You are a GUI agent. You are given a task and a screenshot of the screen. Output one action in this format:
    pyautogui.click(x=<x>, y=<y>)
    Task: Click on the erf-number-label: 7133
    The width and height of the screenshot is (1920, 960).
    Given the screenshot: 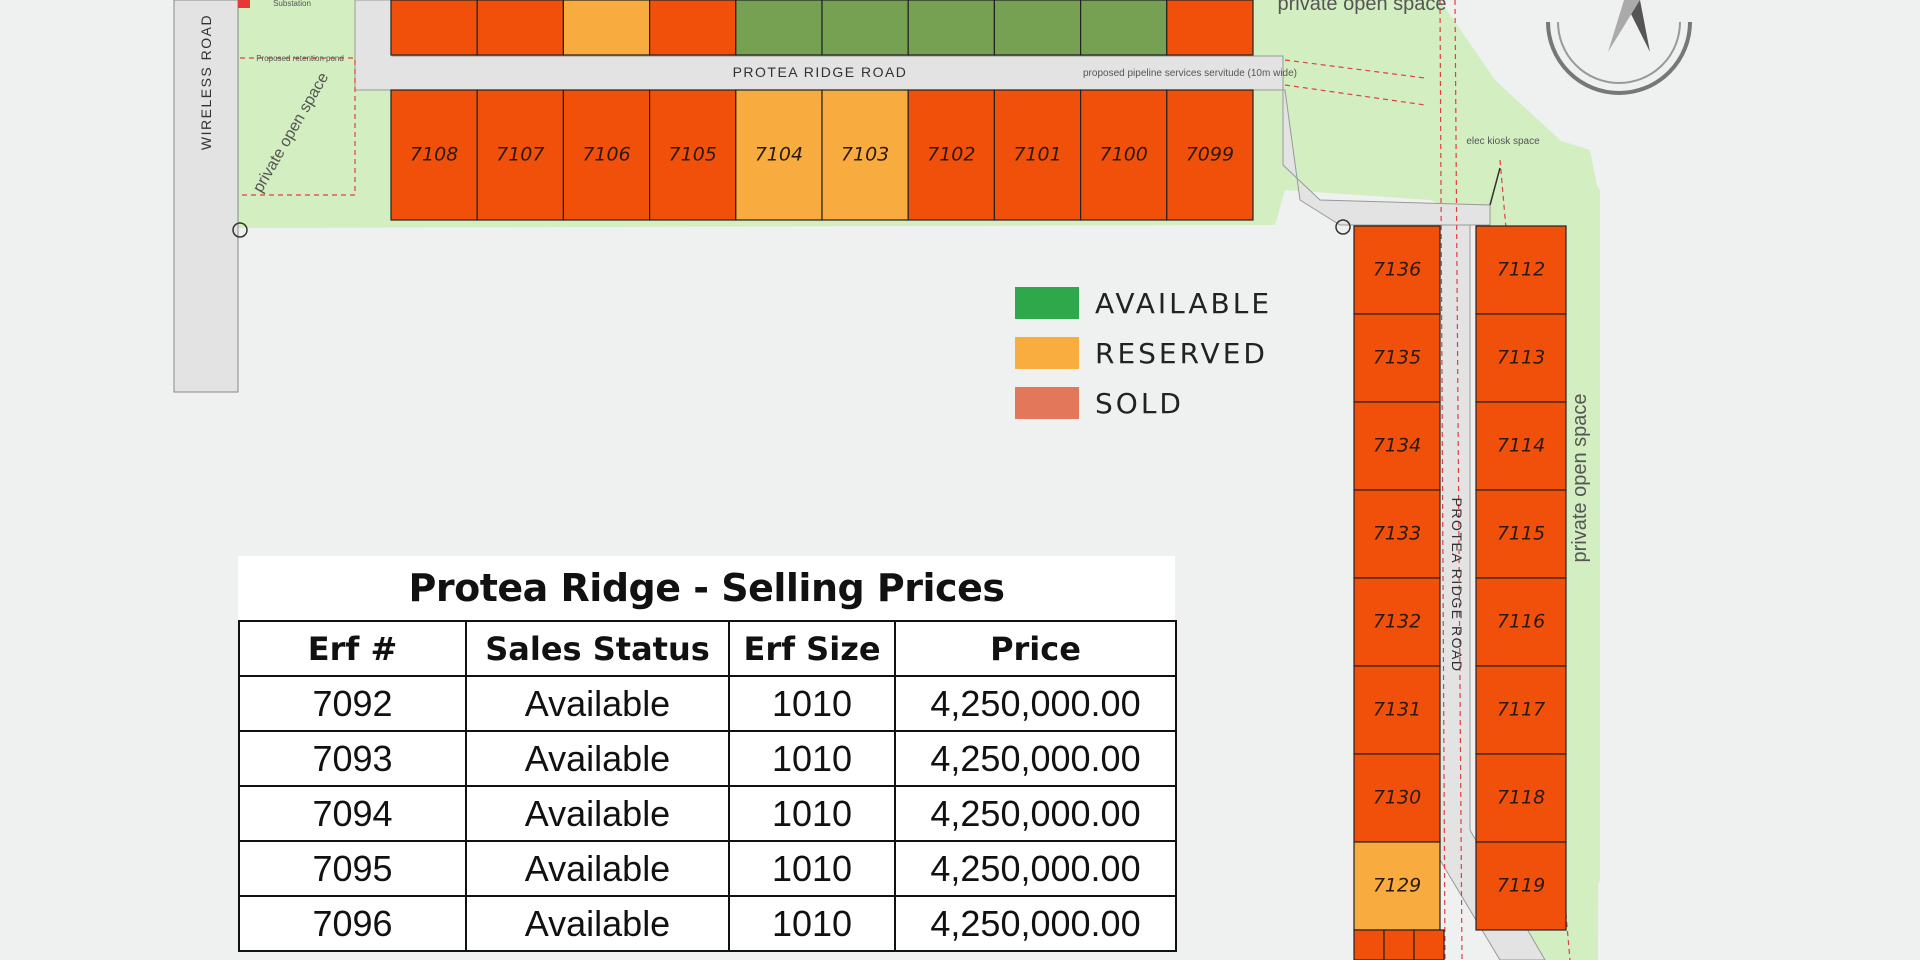 What is the action you would take?
    pyautogui.click(x=1397, y=534)
    